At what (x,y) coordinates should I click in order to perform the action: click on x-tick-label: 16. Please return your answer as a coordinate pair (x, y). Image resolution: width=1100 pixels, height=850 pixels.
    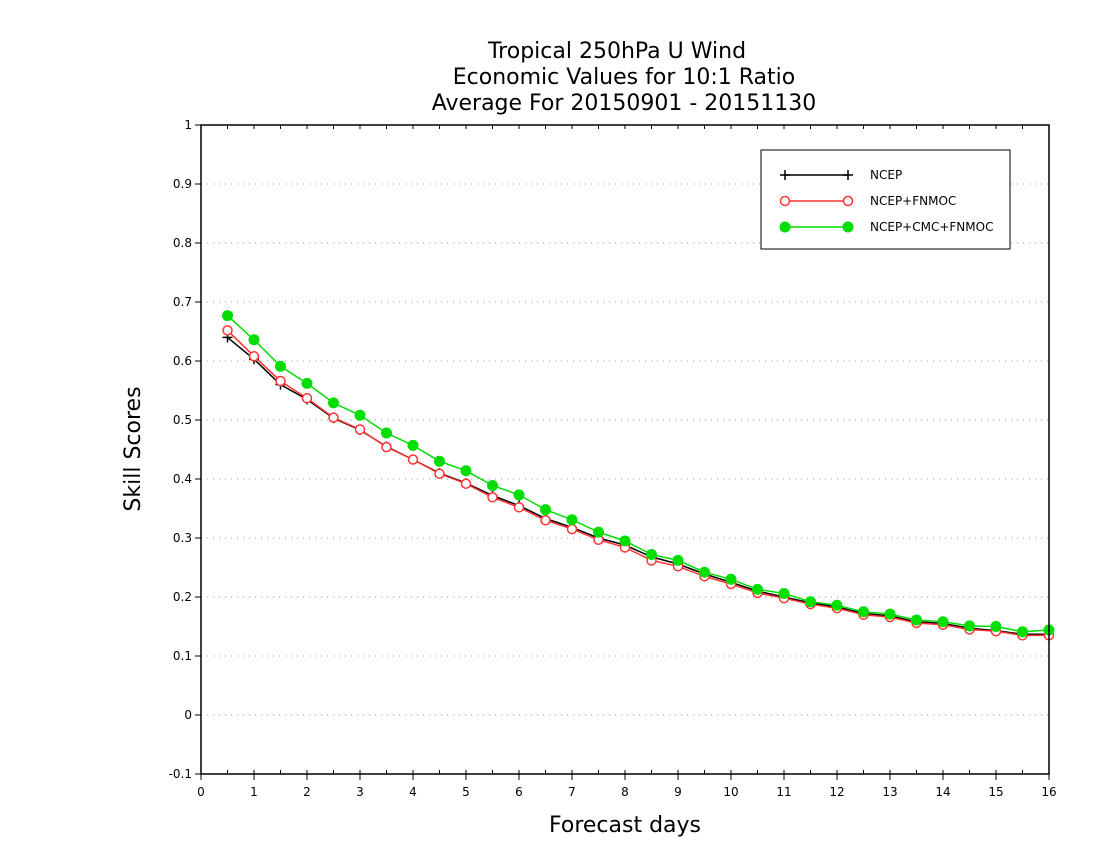
    Looking at the image, I should click on (1048, 792).